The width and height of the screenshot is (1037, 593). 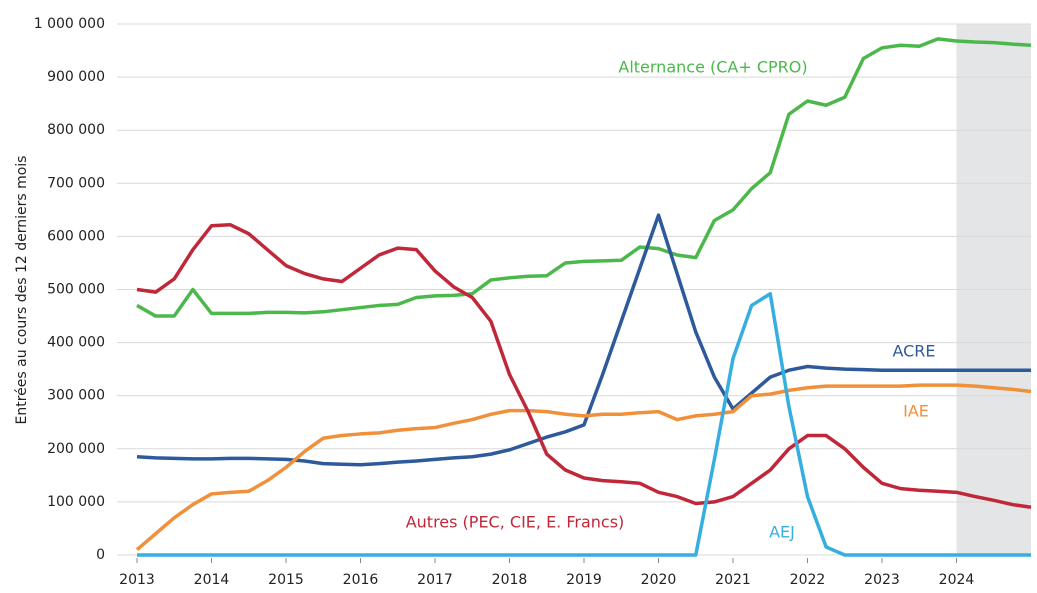 I want to click on y-tick-label: 200 000, so click(x=76, y=449).